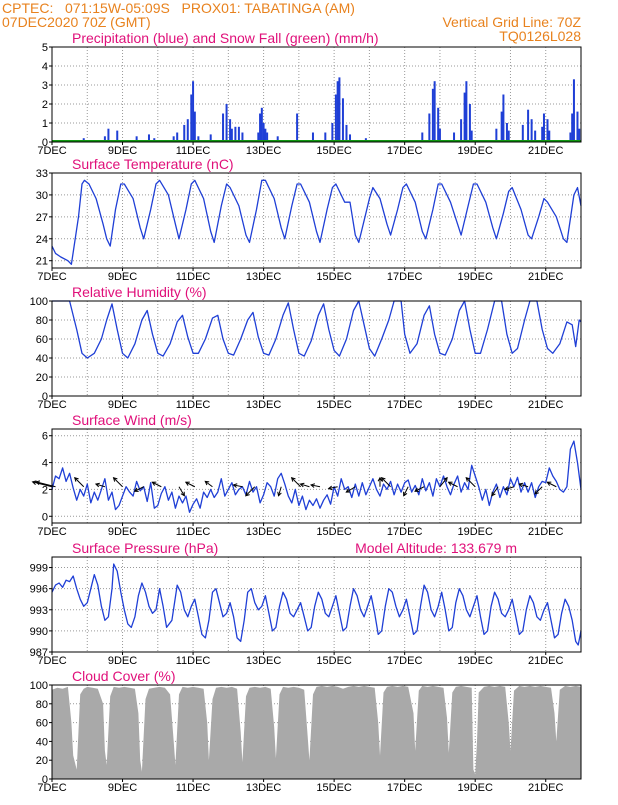 The width and height of the screenshot is (618, 805). What do you see at coordinates (42, 724) in the screenshot?
I see `y-tick-label: 60` at bounding box center [42, 724].